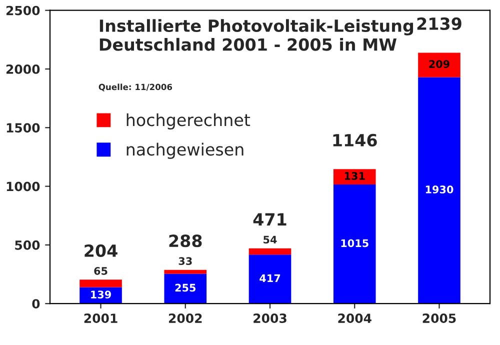 The width and height of the screenshot is (500, 345). What do you see at coordinates (185, 318) in the screenshot?
I see `x-tick-label: 2002` at bounding box center [185, 318].